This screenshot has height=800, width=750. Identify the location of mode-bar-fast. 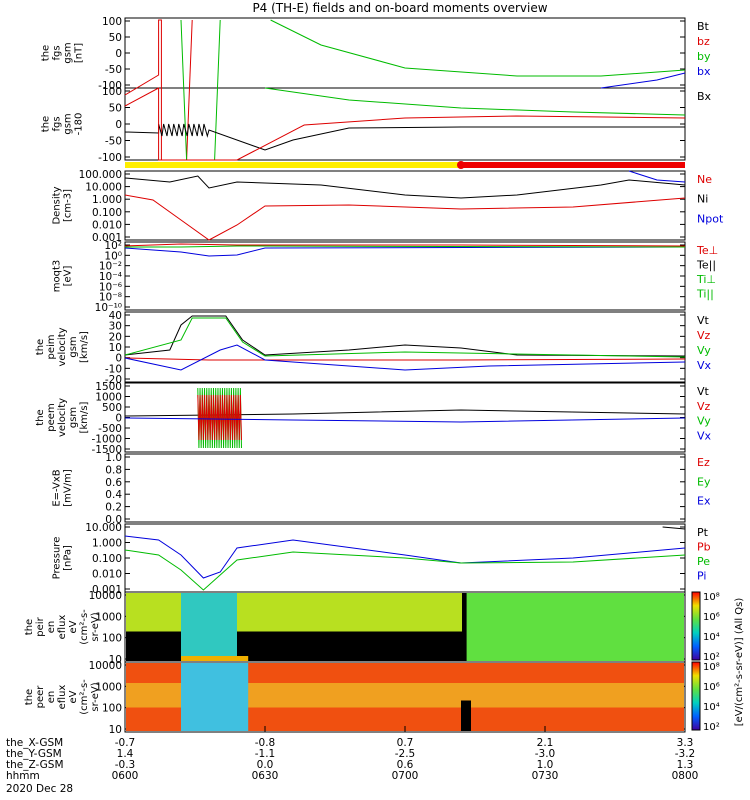
(573, 165).